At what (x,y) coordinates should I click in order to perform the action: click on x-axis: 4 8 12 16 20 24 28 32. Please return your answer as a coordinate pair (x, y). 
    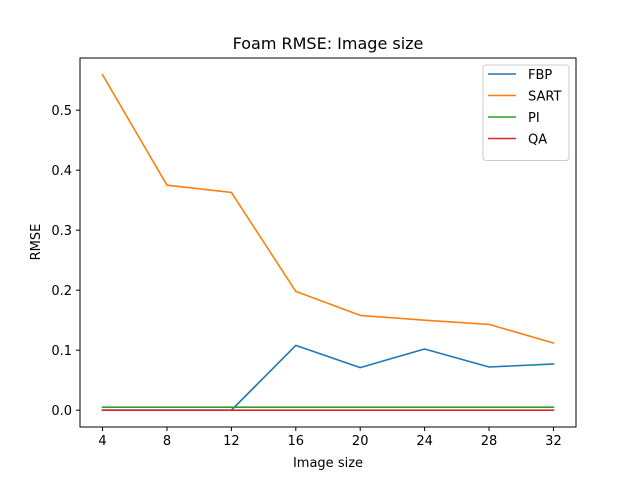
    Looking at the image, I should click on (330, 438).